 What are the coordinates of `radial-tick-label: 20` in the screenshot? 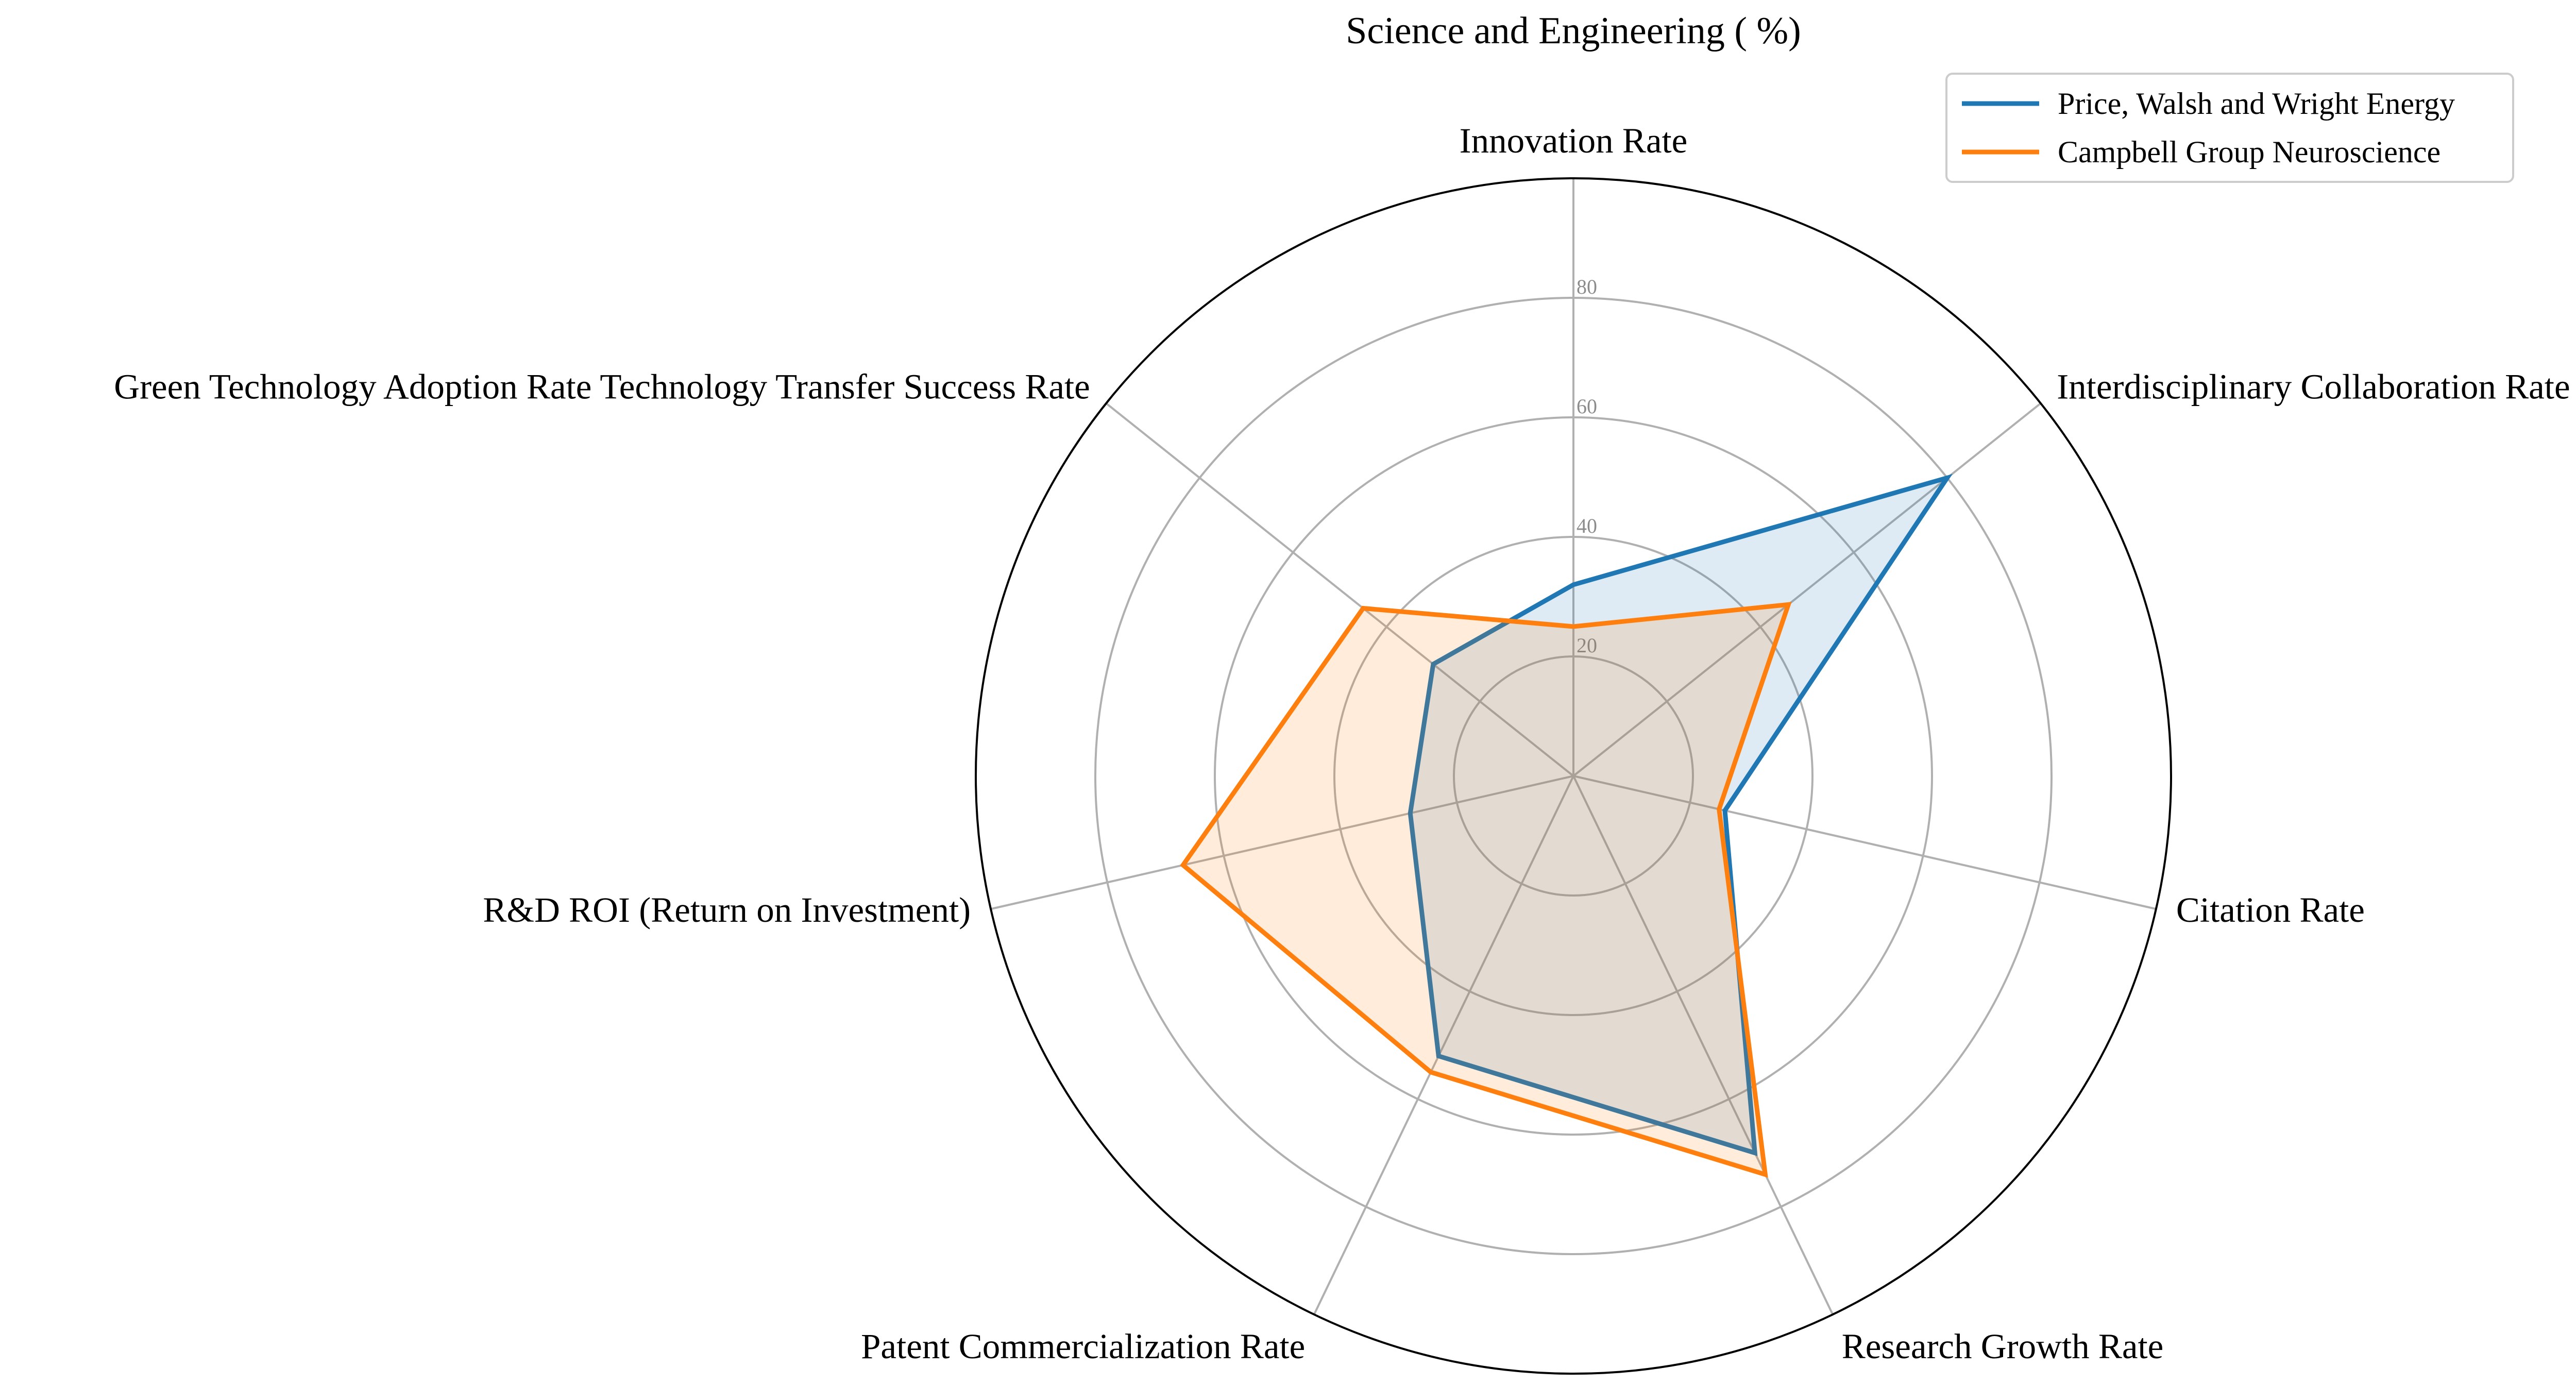 It's located at (1587, 645).